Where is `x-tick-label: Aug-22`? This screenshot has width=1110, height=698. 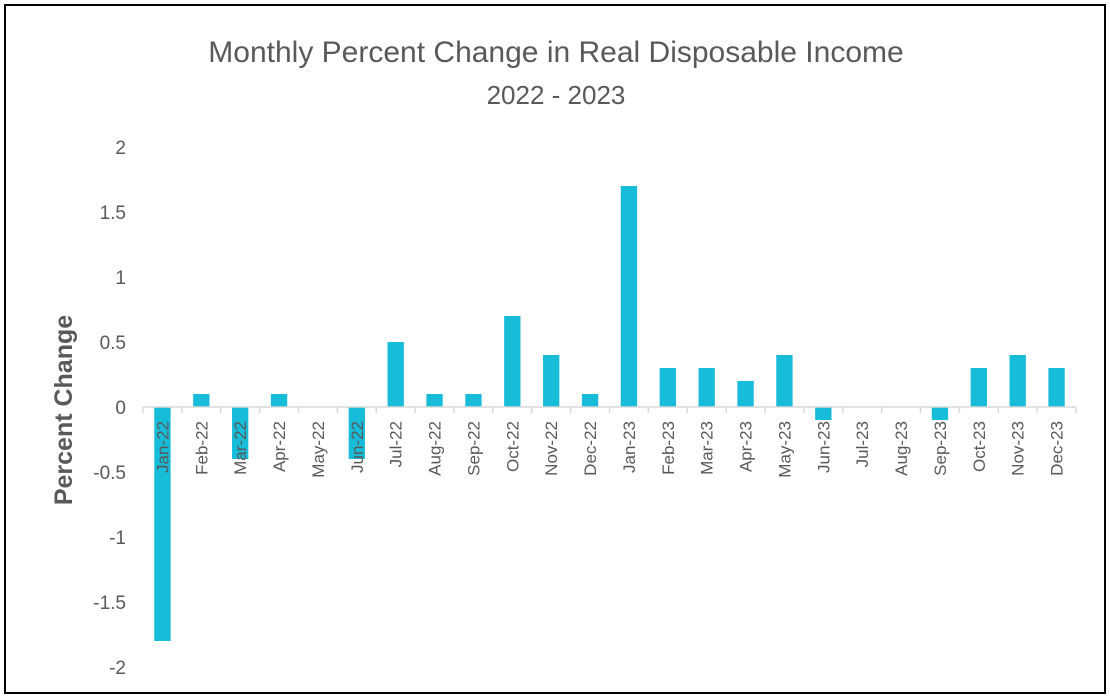 x-tick-label: Aug-22 is located at coordinates (435, 448).